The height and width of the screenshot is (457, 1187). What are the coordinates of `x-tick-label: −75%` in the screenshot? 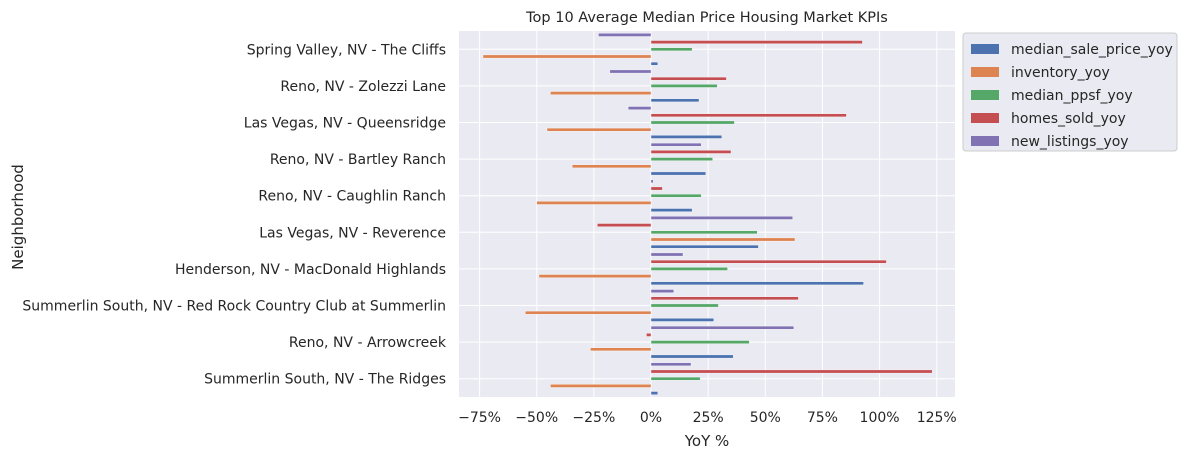 It's located at (479, 418).